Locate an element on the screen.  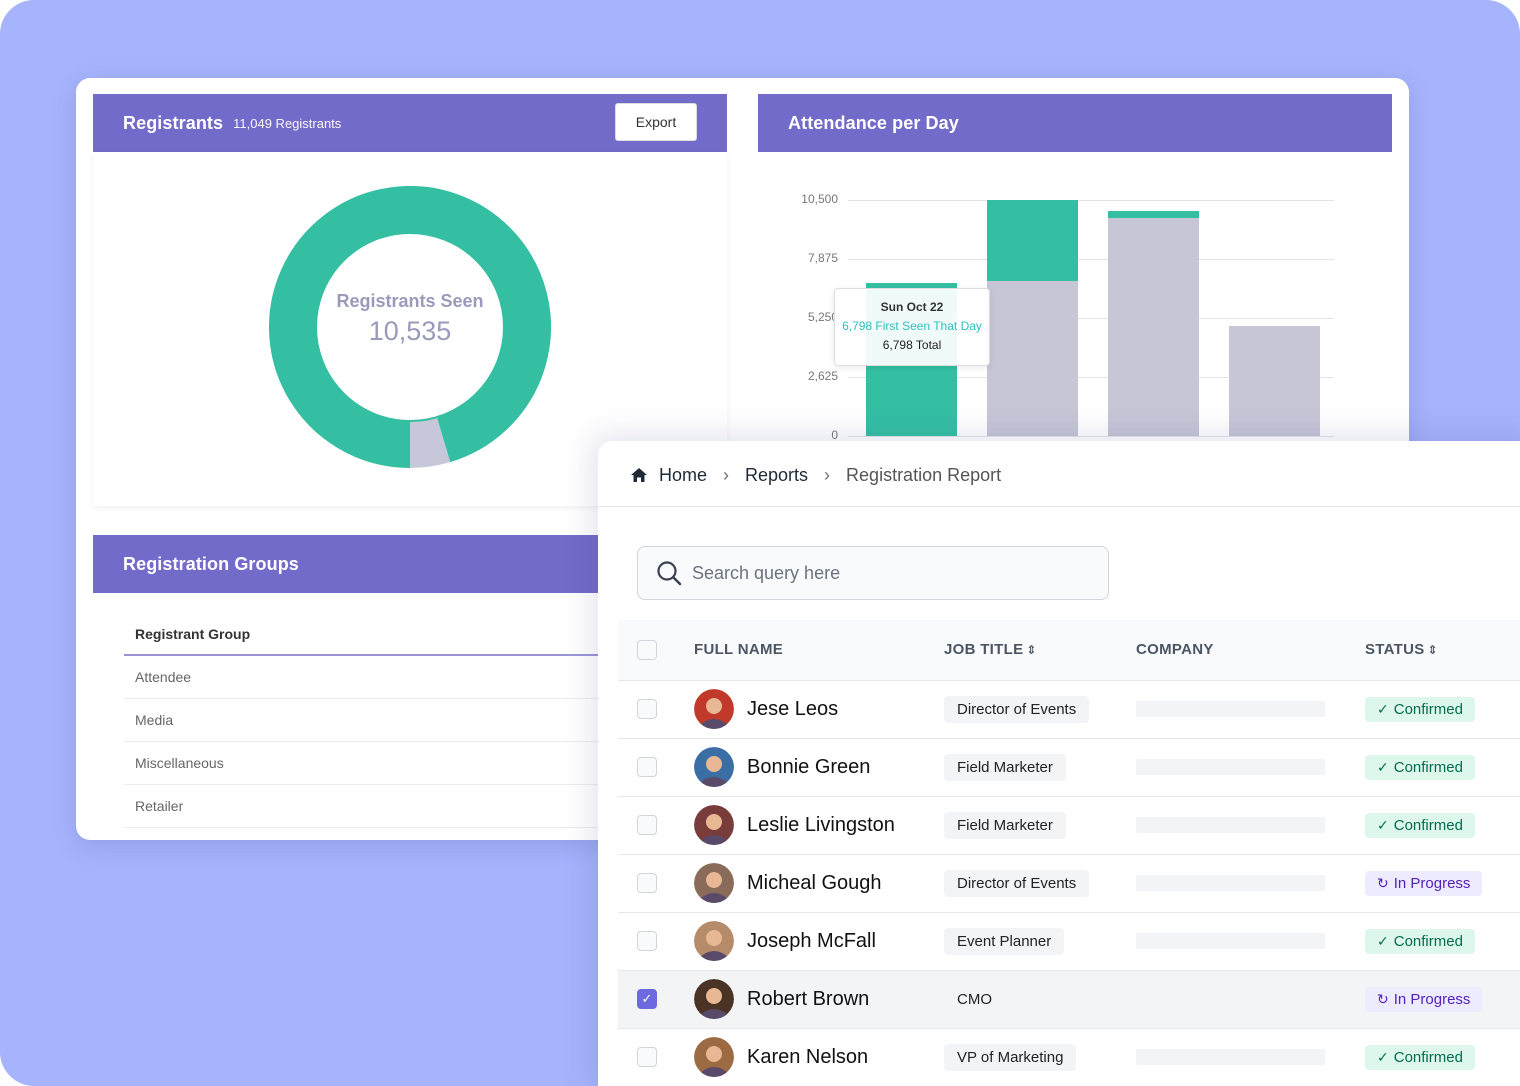
groups-title: Registration Groups is located at coordinates (211, 563).